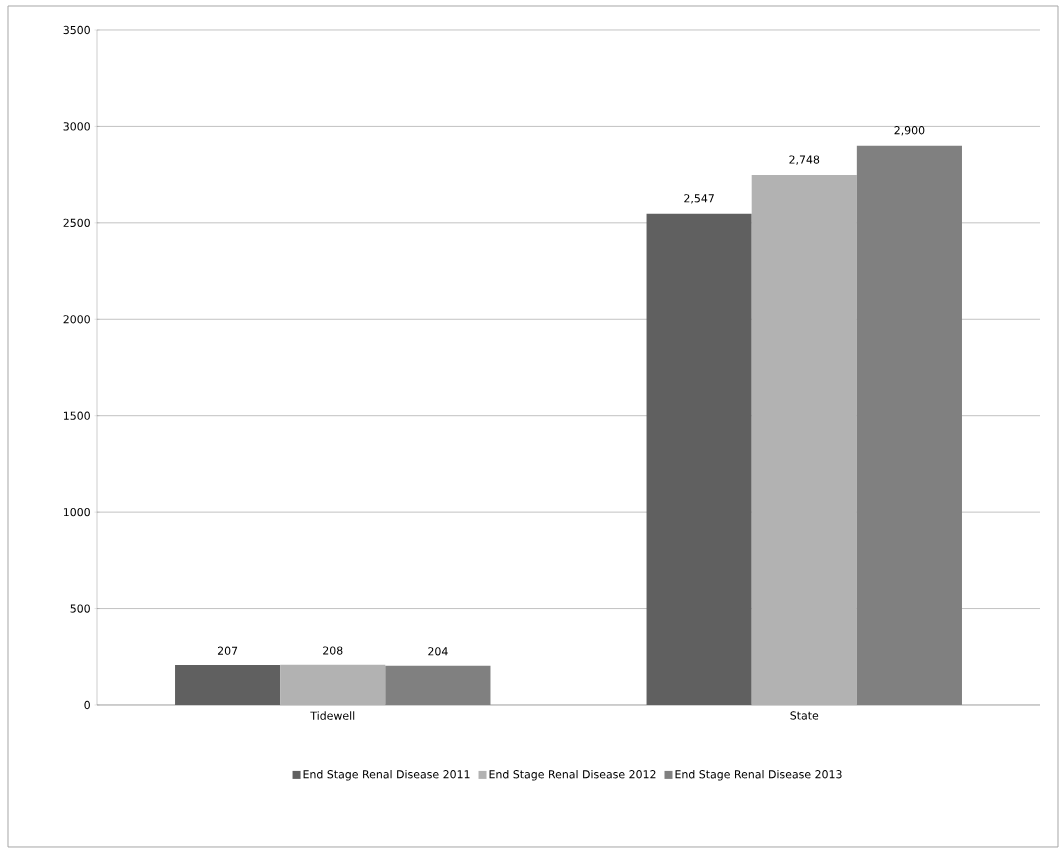  I want to click on legend-label: End Stage Renal Disease 2013, so click(758, 775).